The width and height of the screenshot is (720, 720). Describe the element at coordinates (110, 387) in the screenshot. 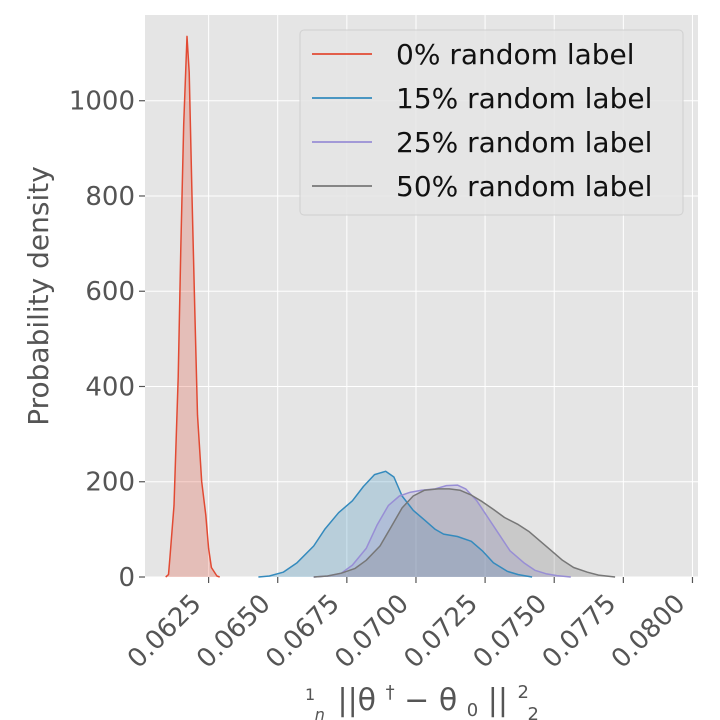

I see `y-tick-label: 400` at that location.